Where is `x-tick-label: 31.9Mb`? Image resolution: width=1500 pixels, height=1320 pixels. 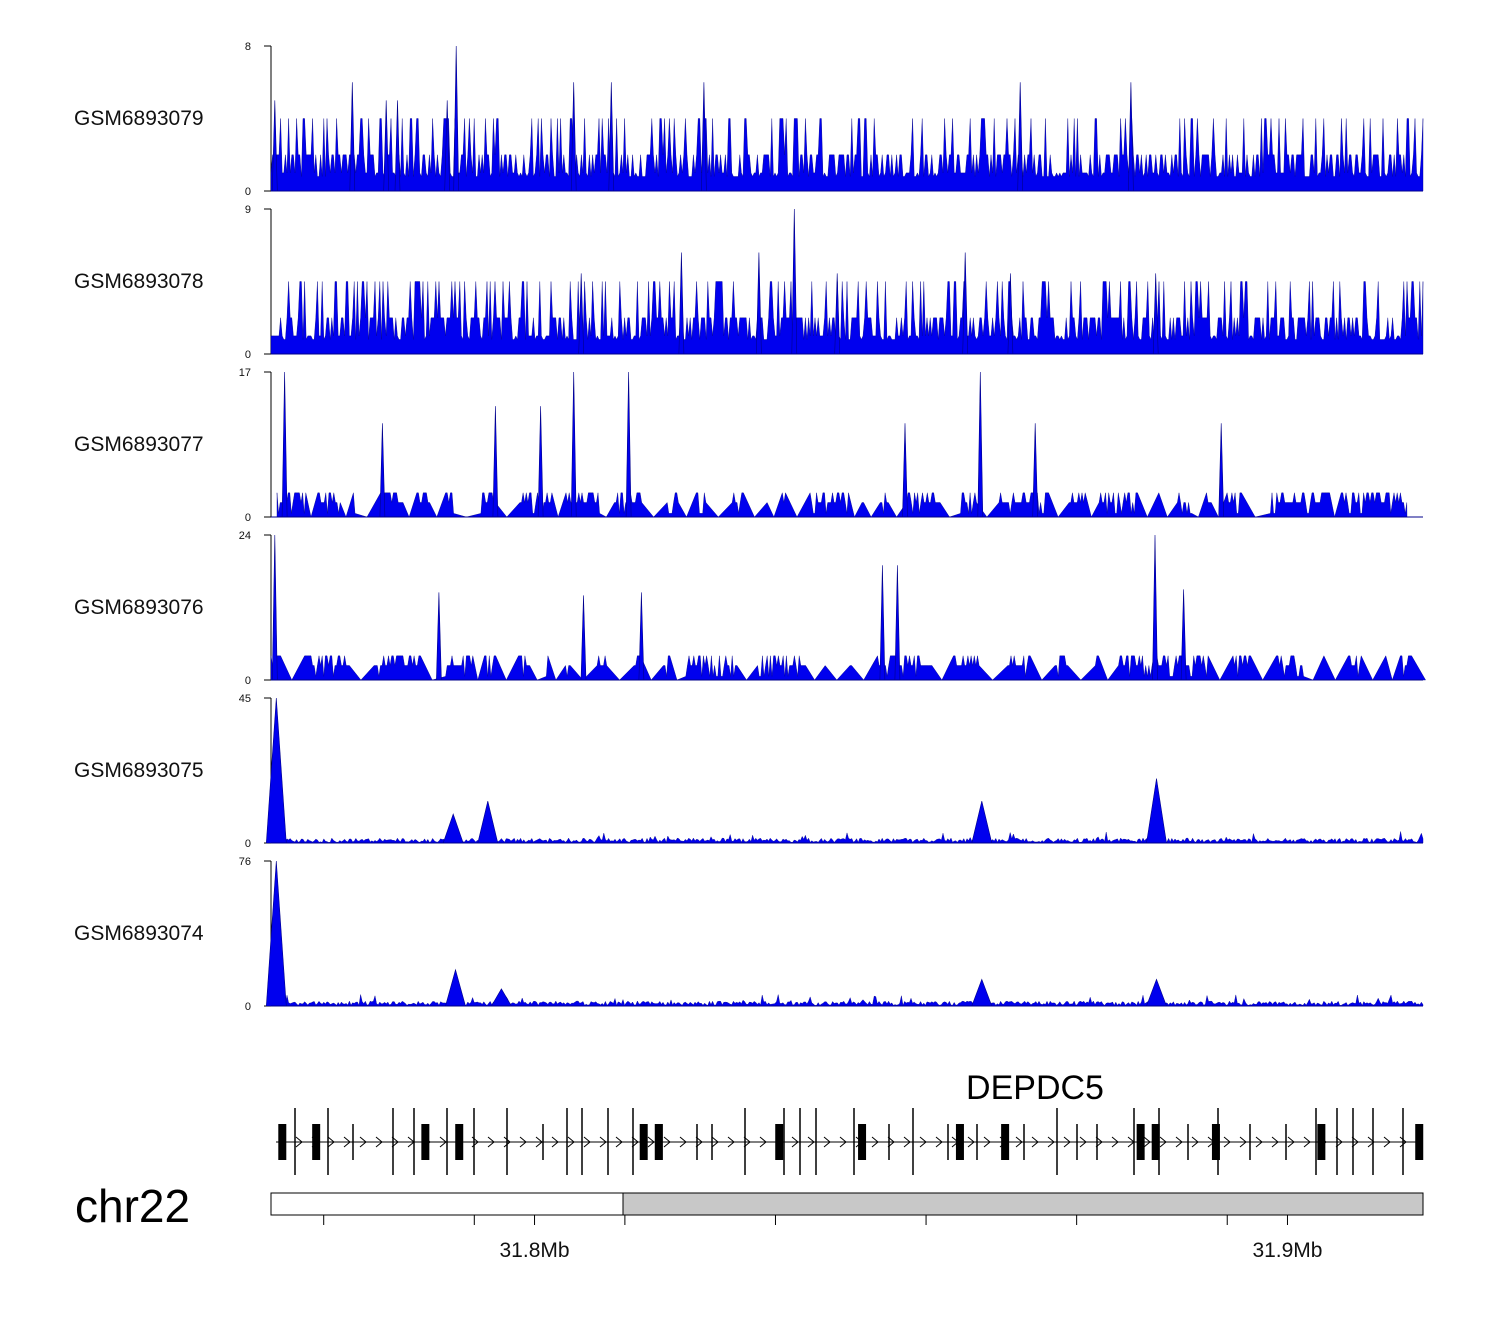 x-tick-label: 31.9Mb is located at coordinates (1287, 1250).